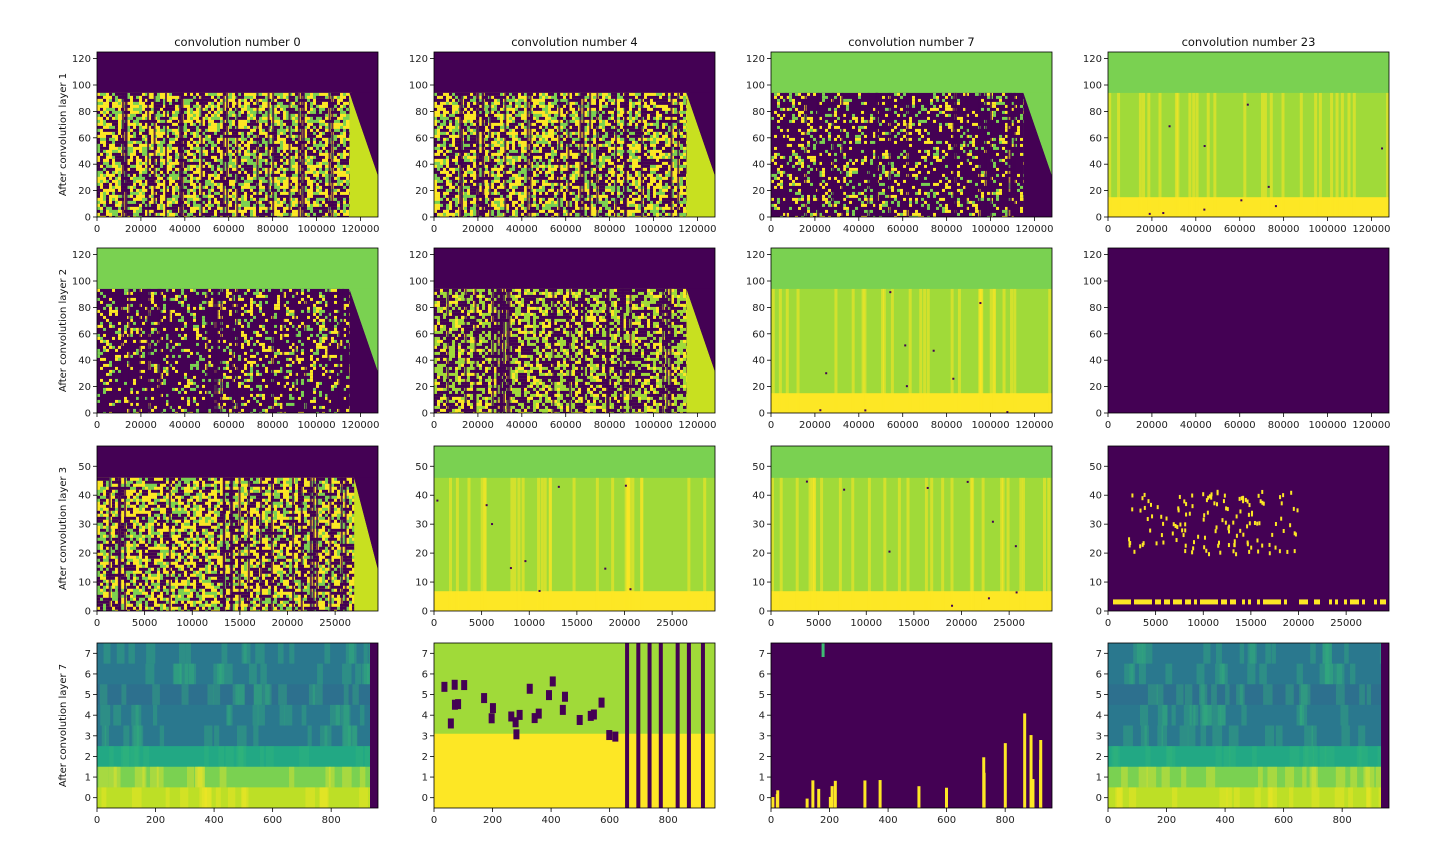  What do you see at coordinates (762, 757) in the screenshot?
I see `y-tick-label: 2` at bounding box center [762, 757].